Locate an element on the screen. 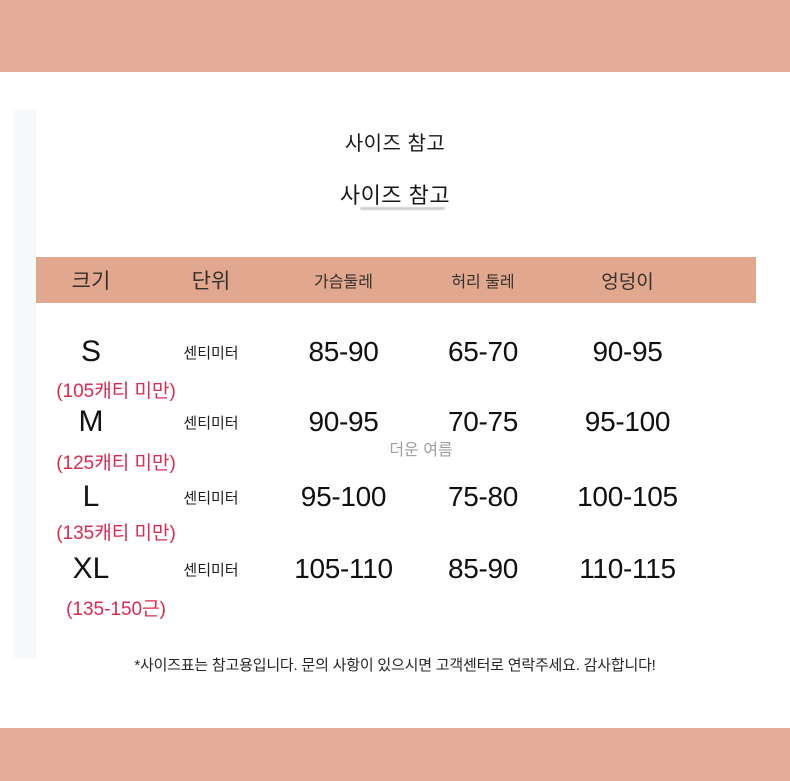  size-note-xl: (135-150근) is located at coordinates (116, 609).